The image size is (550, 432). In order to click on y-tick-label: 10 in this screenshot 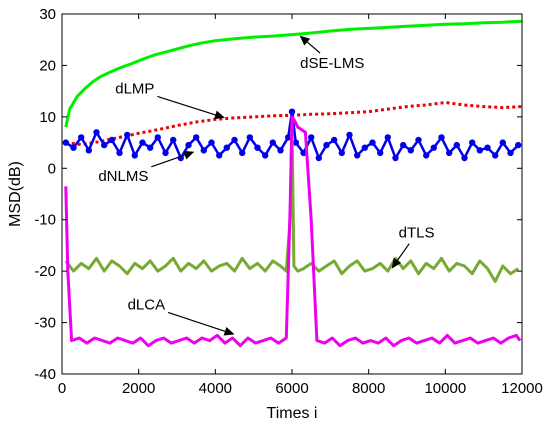, I will do `click(47, 117)`.